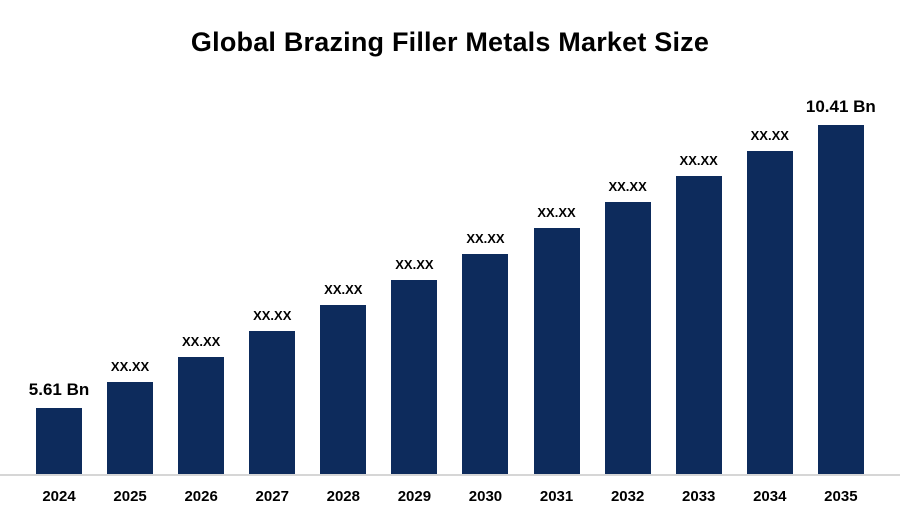 This screenshot has height=525, width=900. What do you see at coordinates (343, 496) in the screenshot?
I see `x-axis-label: 2028` at bounding box center [343, 496].